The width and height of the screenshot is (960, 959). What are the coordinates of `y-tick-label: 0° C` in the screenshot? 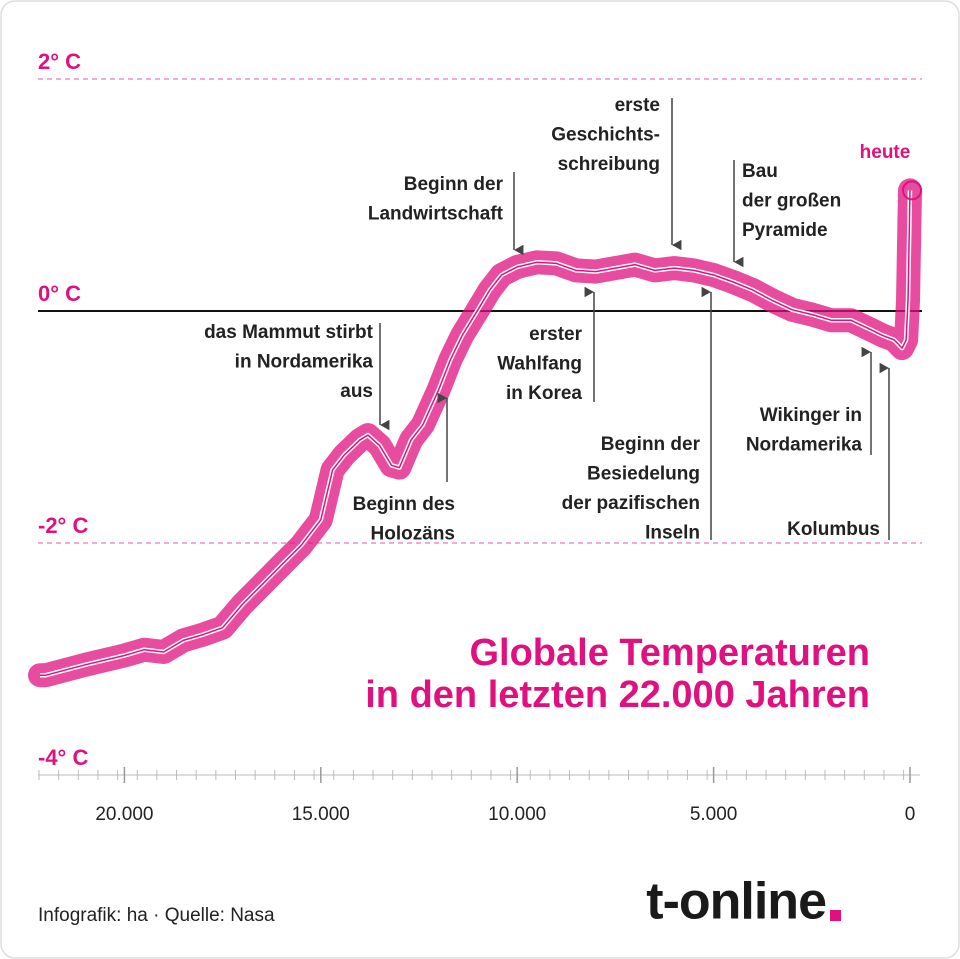 It's located at (59, 293).